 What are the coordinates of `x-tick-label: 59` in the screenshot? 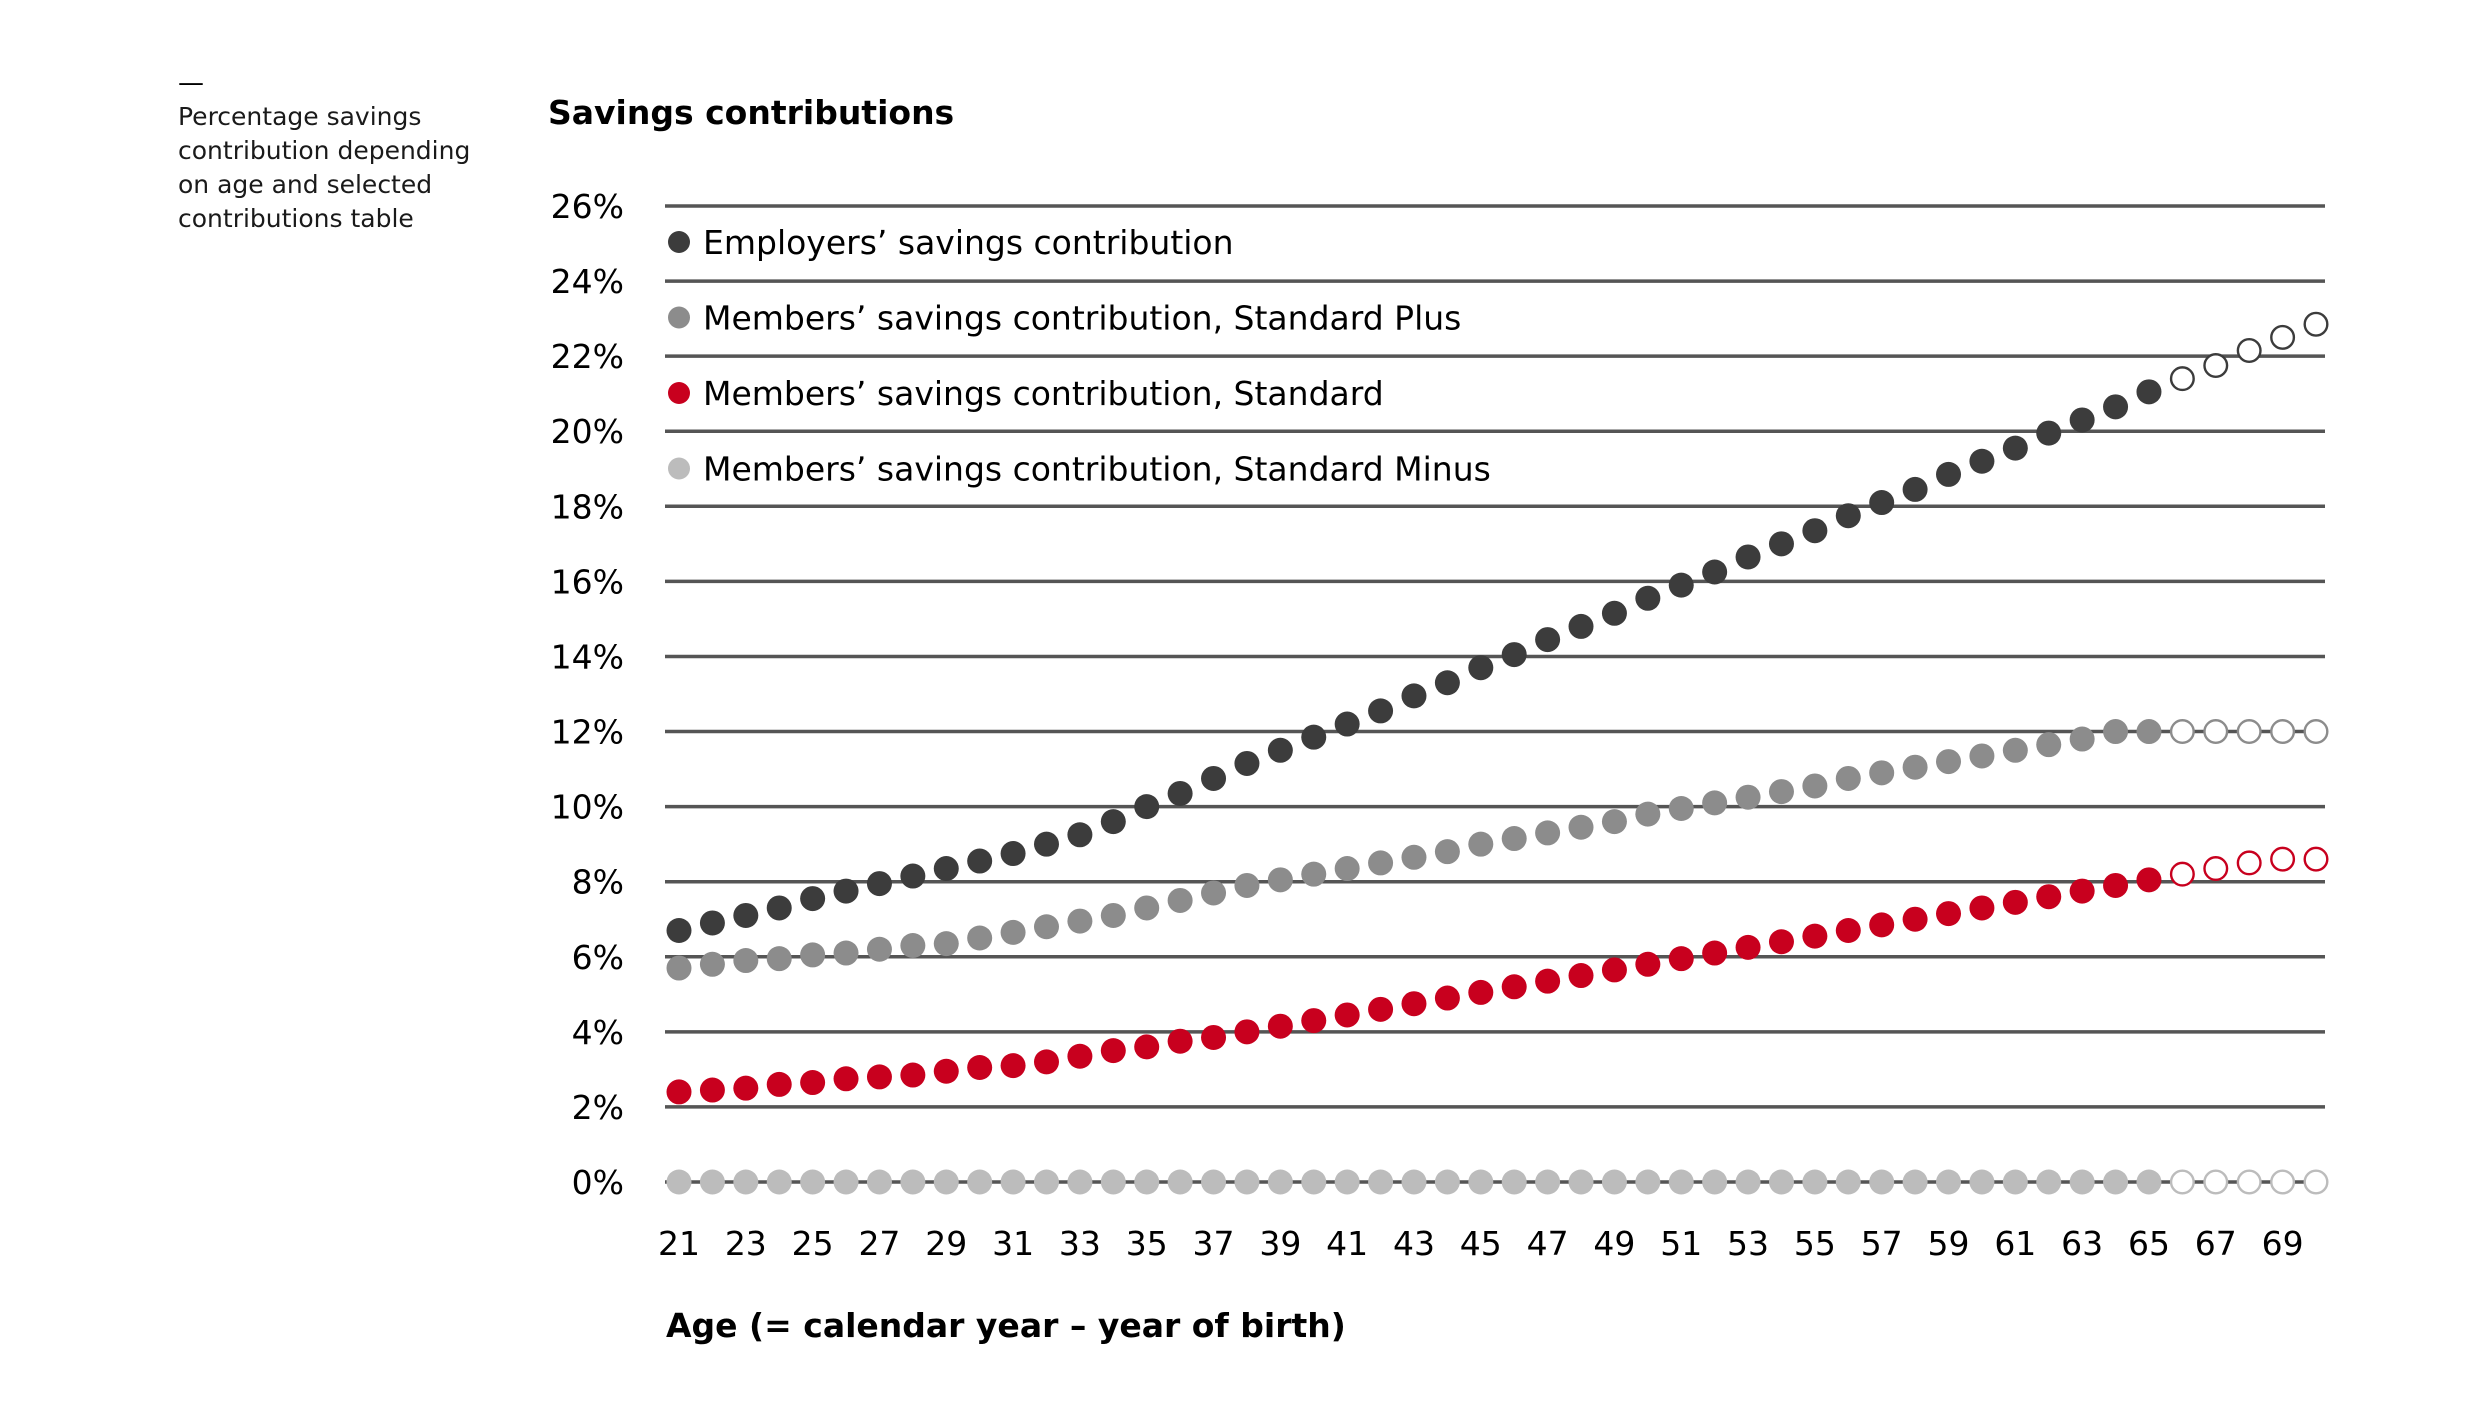 It's located at (1949, 1243).